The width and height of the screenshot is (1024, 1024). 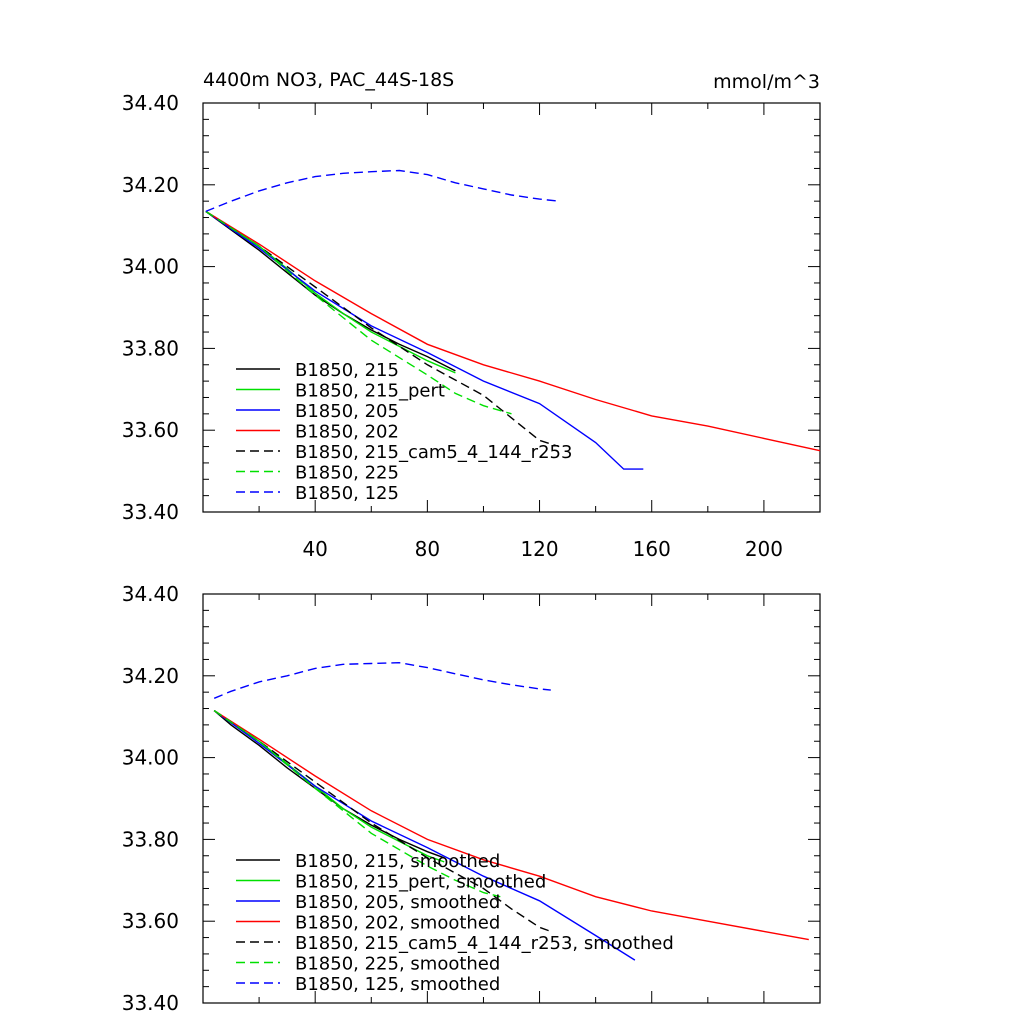 I want to click on x-tick-label: 40, so click(x=314, y=549).